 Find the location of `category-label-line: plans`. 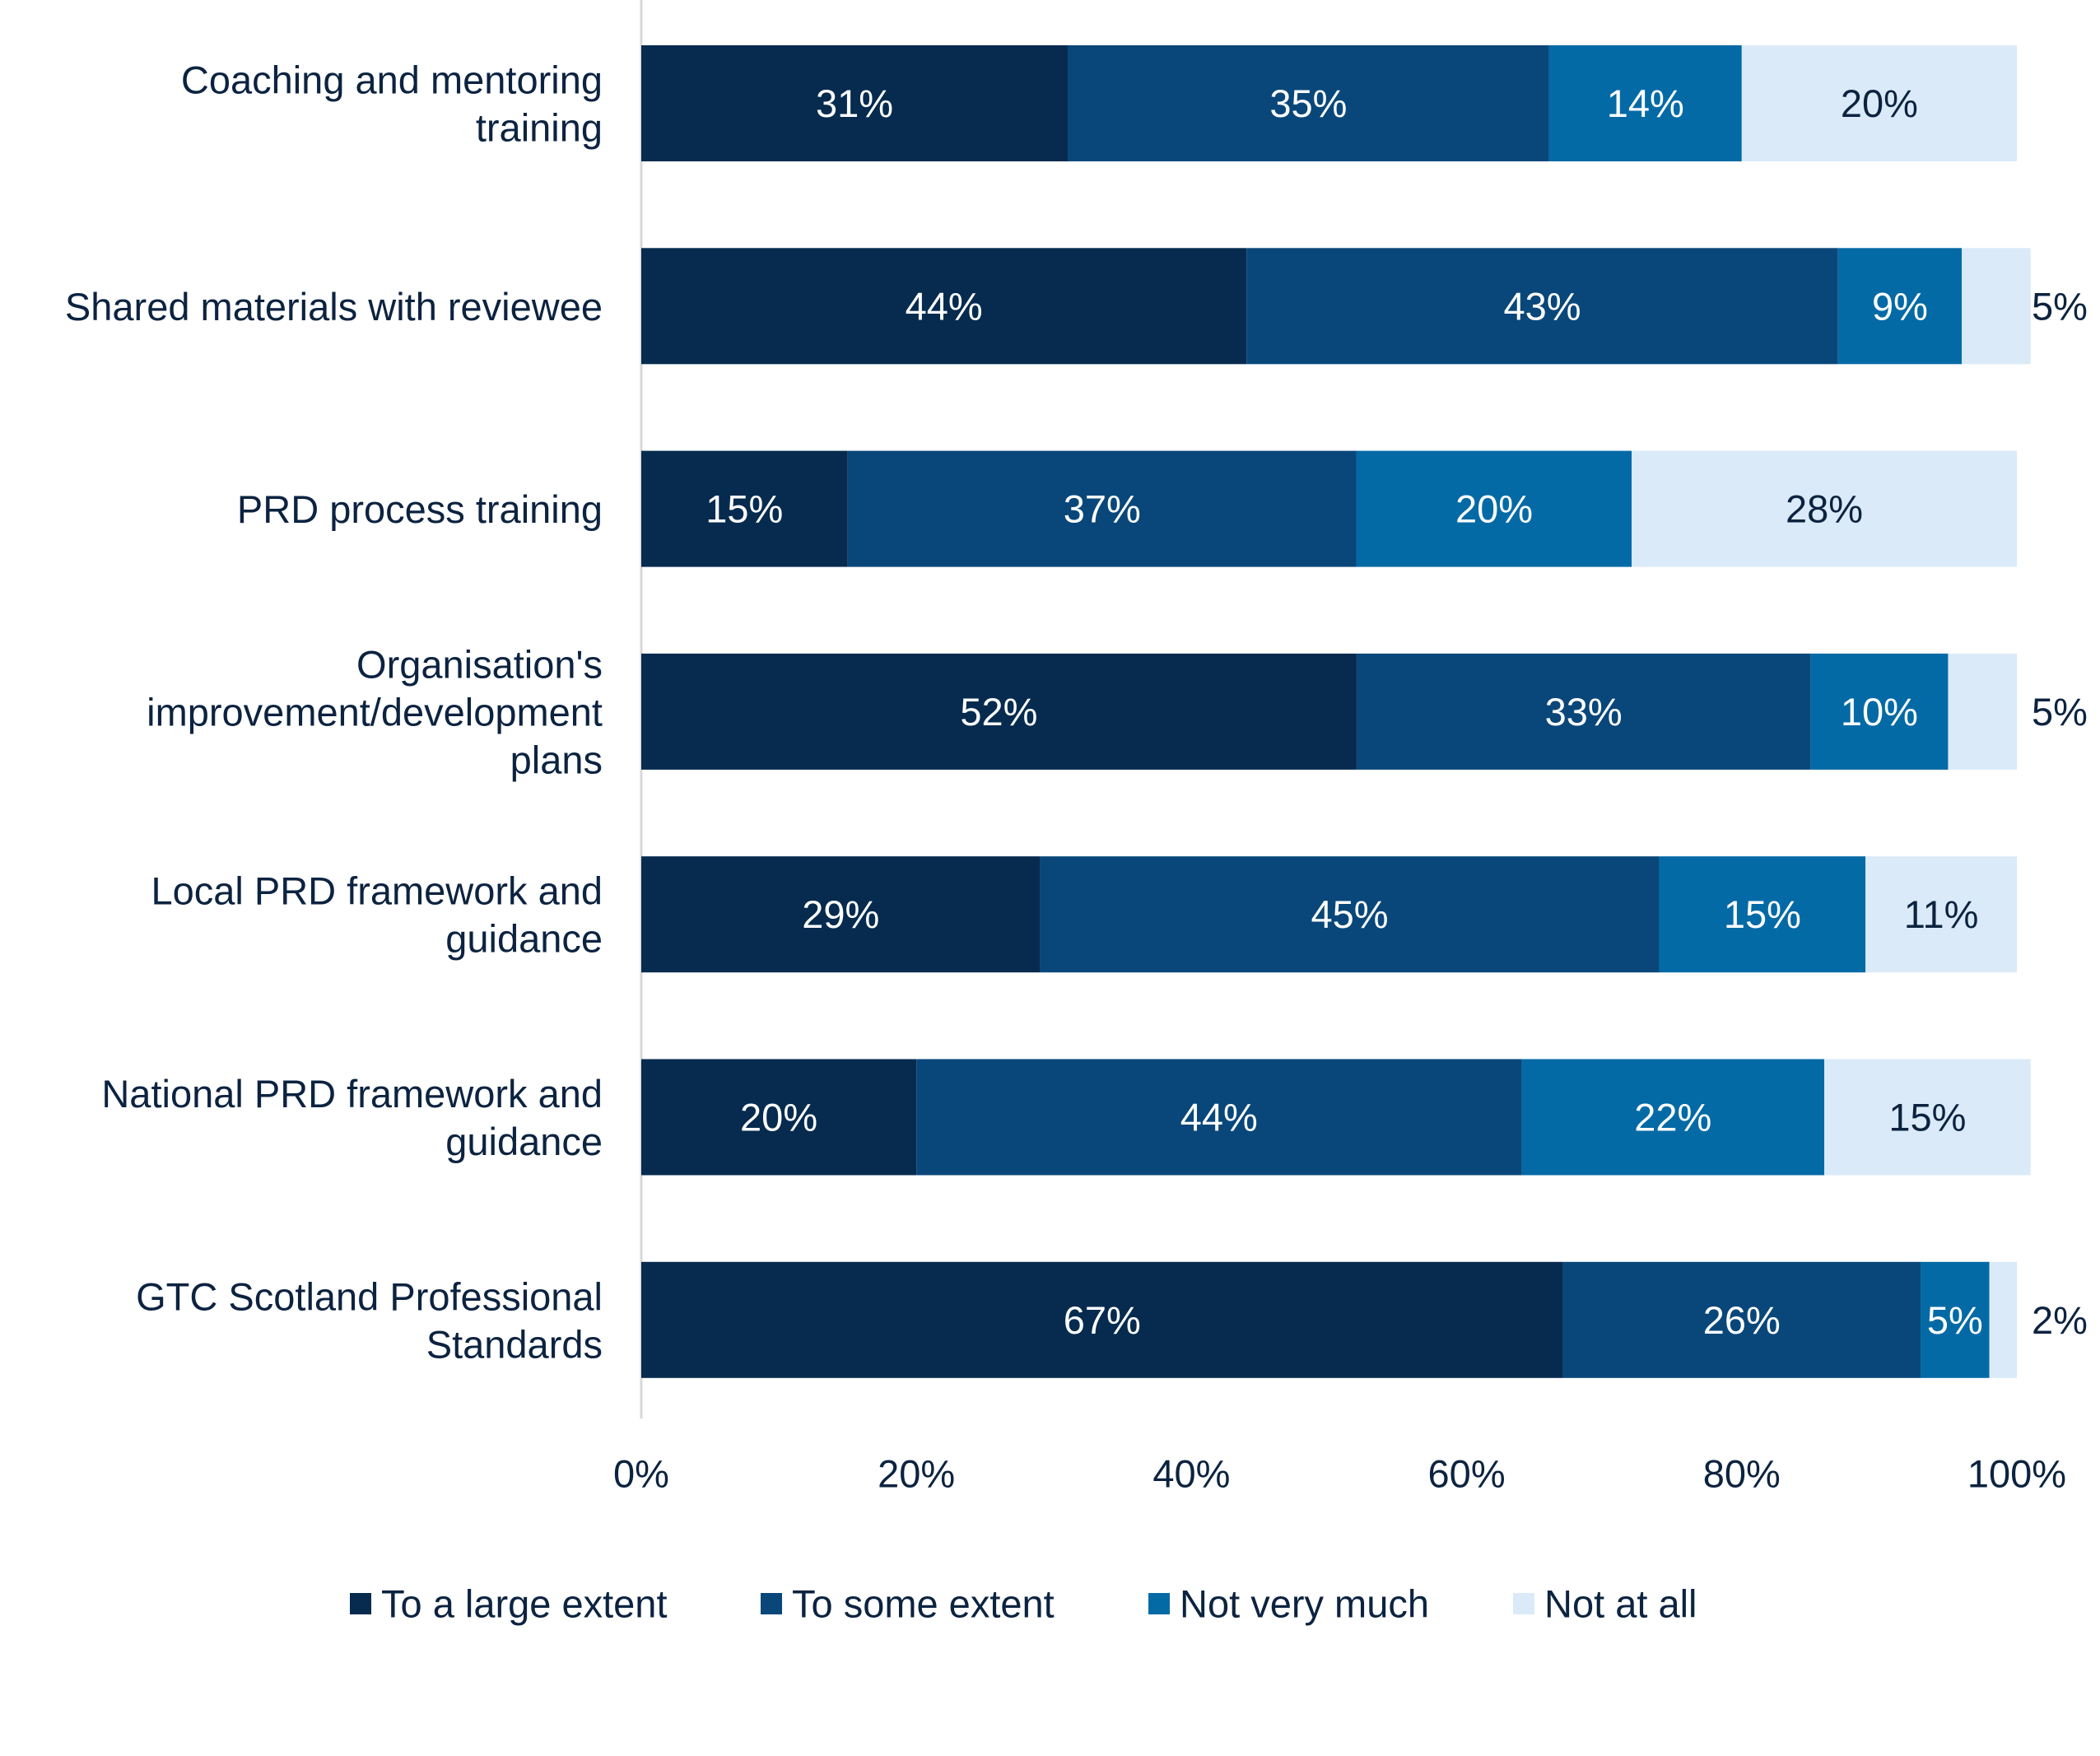

category-label-line: plans is located at coordinates (556, 759).